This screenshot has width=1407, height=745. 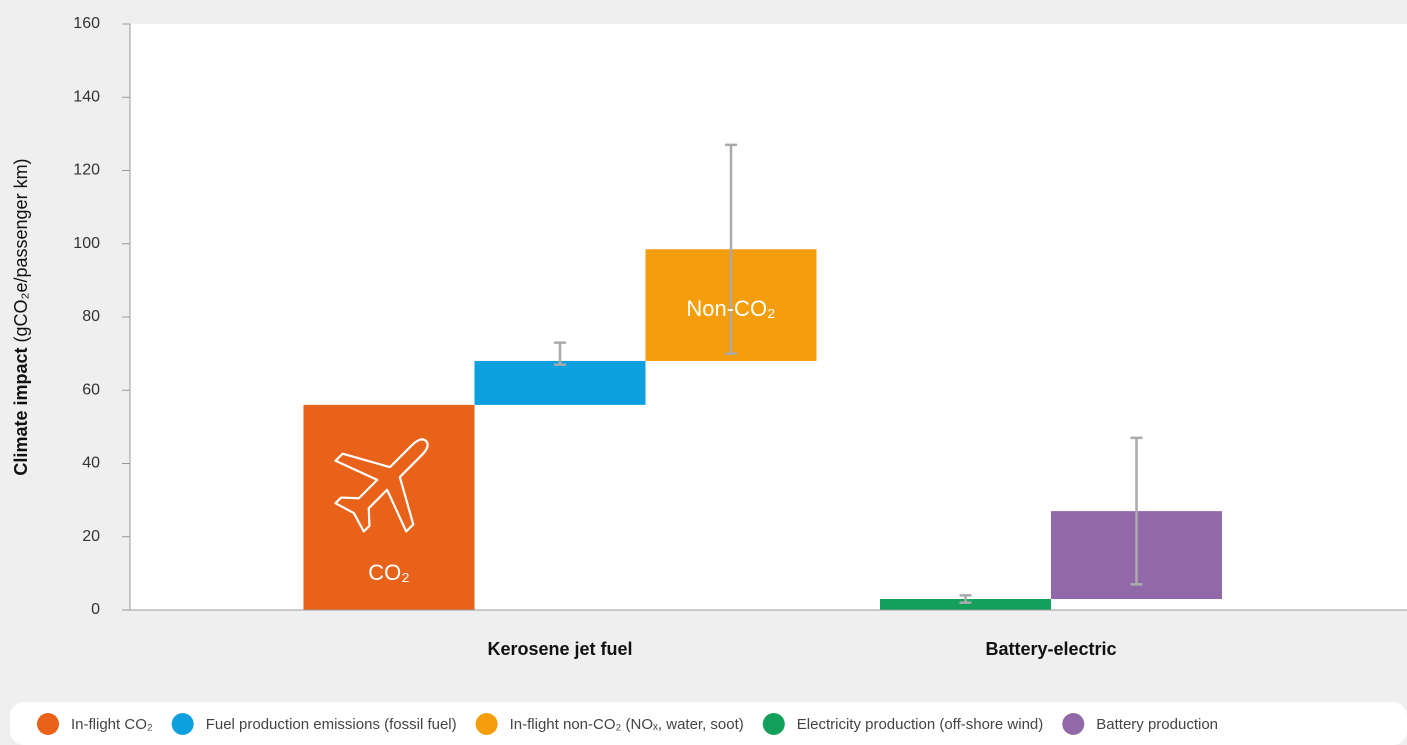 What do you see at coordinates (21, 412) in the screenshot?
I see `y-label-main: Climate impact` at bounding box center [21, 412].